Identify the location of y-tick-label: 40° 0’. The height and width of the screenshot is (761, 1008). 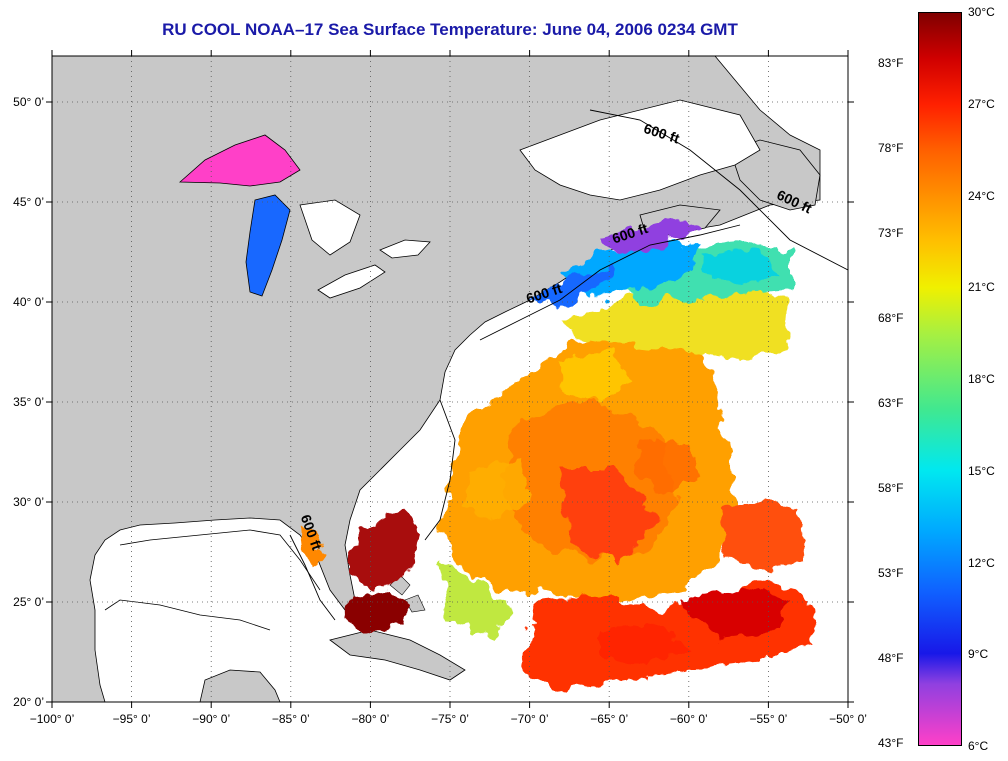
(28, 302).